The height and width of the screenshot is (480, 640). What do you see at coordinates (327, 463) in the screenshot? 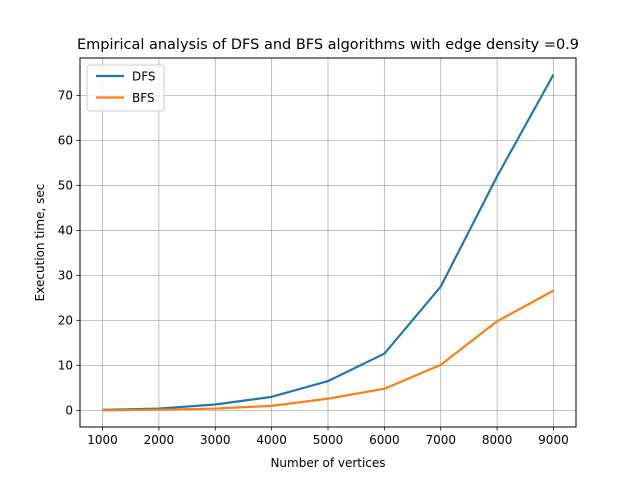
I see `x-axis-label: Number of vertices` at bounding box center [327, 463].